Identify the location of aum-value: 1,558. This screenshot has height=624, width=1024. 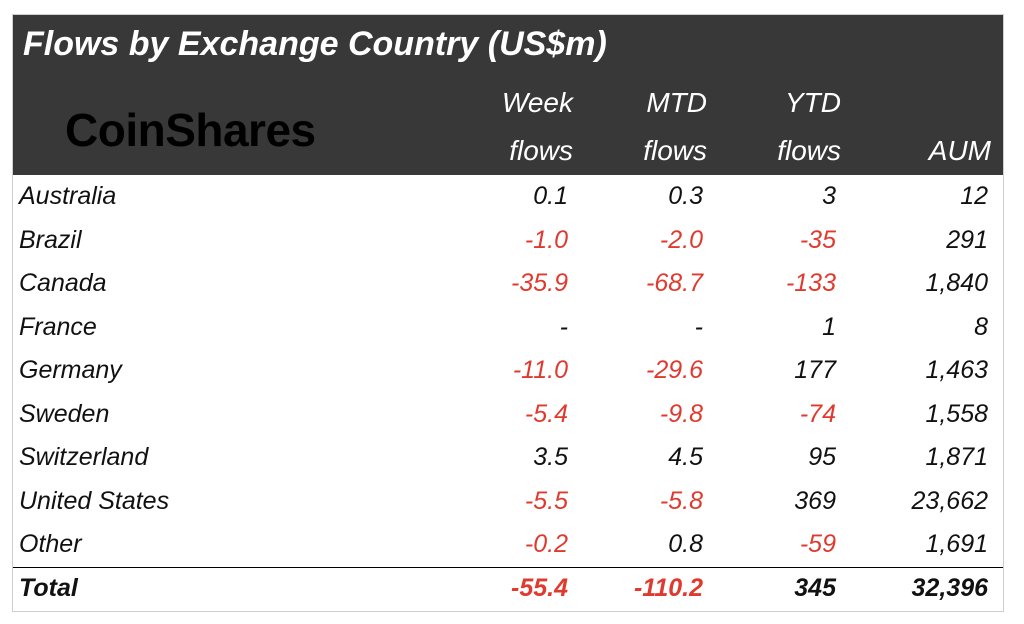
(956, 413).